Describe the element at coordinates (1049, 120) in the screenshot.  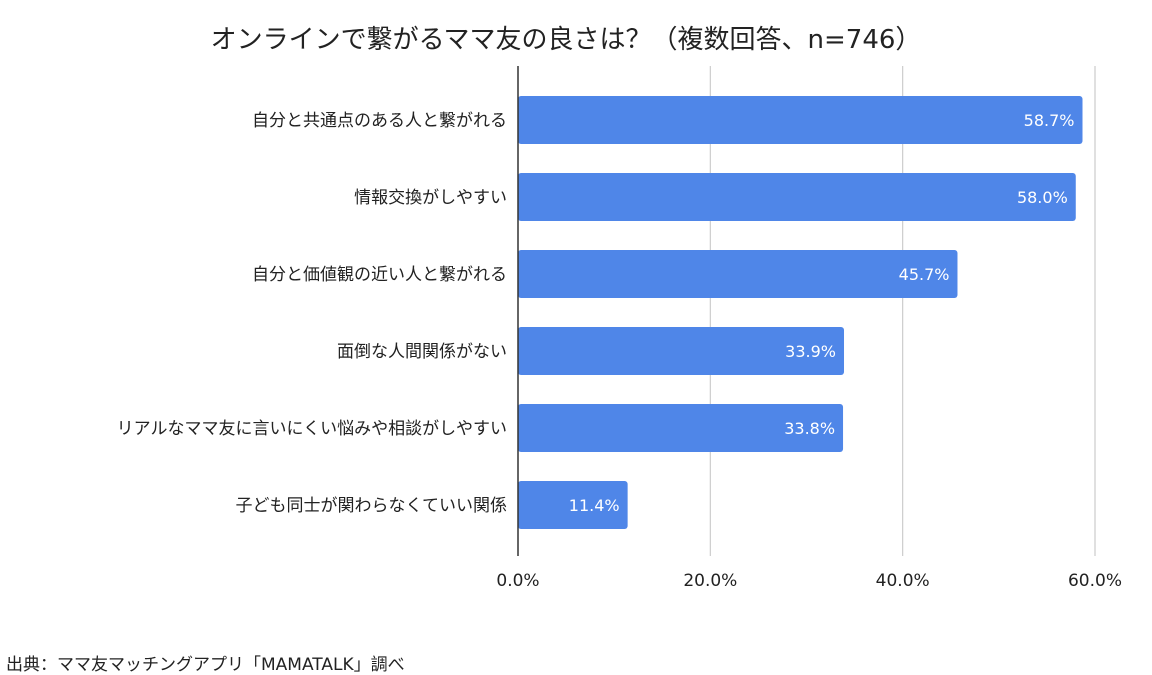
I see `data-label: 58.7%` at that location.